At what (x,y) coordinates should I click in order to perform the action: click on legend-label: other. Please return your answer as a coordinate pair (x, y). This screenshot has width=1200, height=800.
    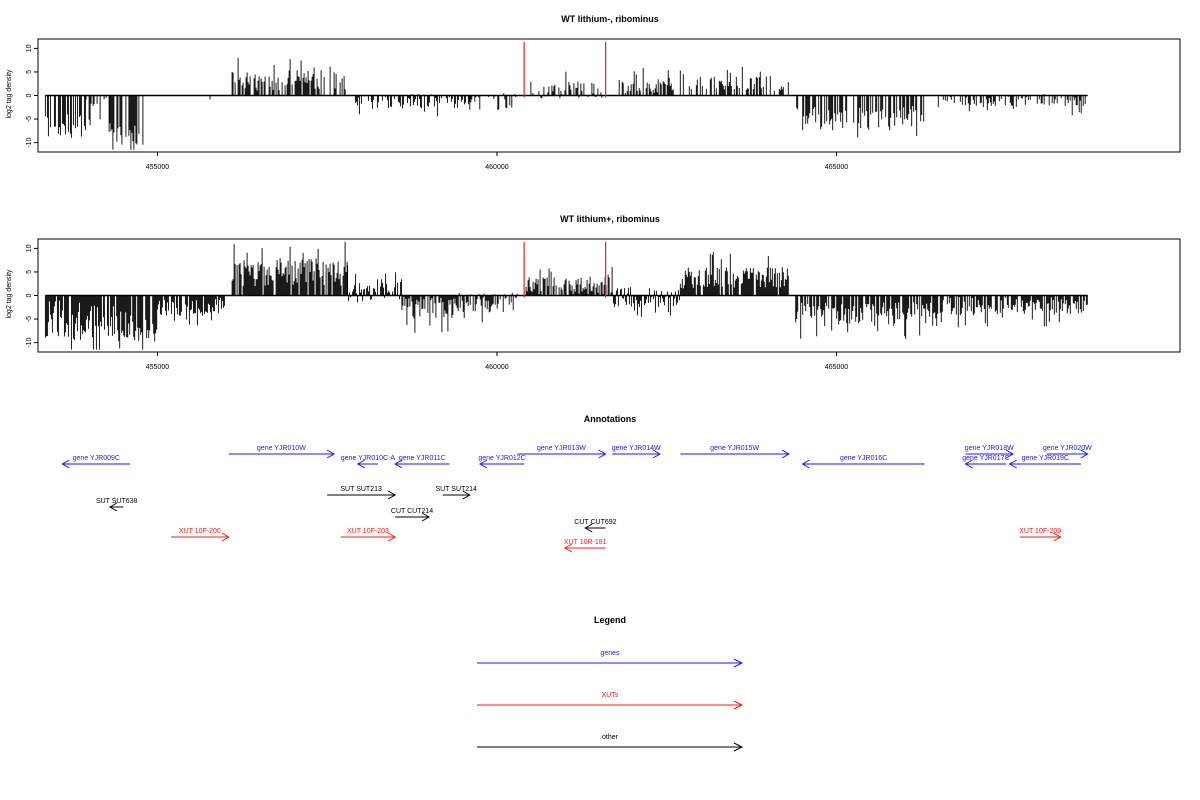
    Looking at the image, I should click on (610, 737).